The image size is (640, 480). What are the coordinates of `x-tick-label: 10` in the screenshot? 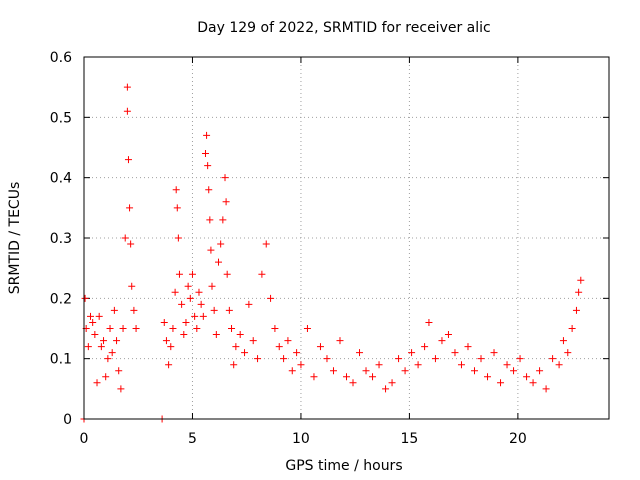 It's located at (301, 439).